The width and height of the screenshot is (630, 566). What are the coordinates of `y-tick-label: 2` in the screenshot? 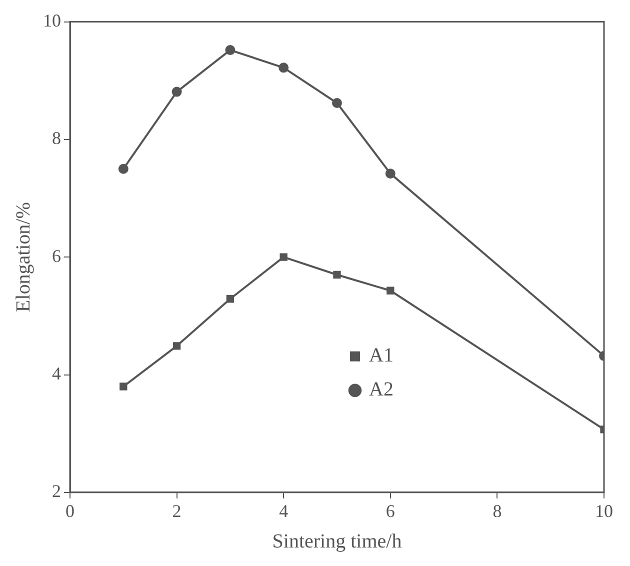 It's located at (56, 491).